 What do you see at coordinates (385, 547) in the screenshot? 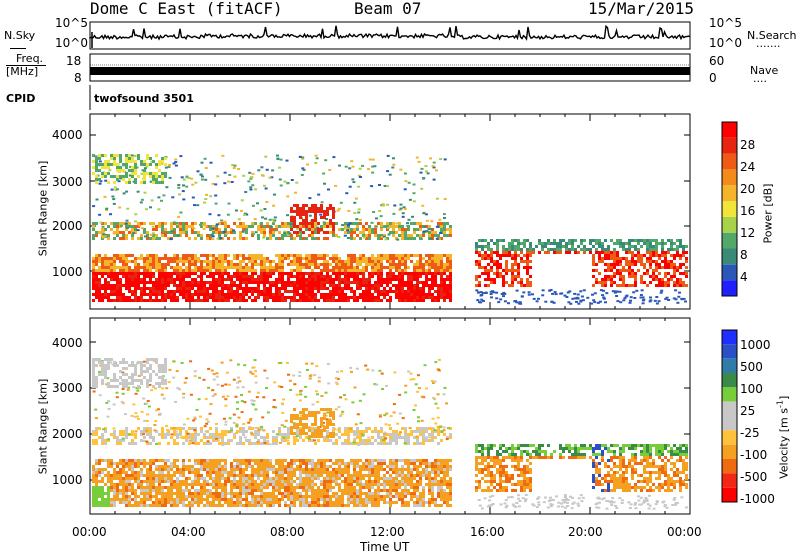
I see `xaxis-label: Time UT` at bounding box center [385, 547].